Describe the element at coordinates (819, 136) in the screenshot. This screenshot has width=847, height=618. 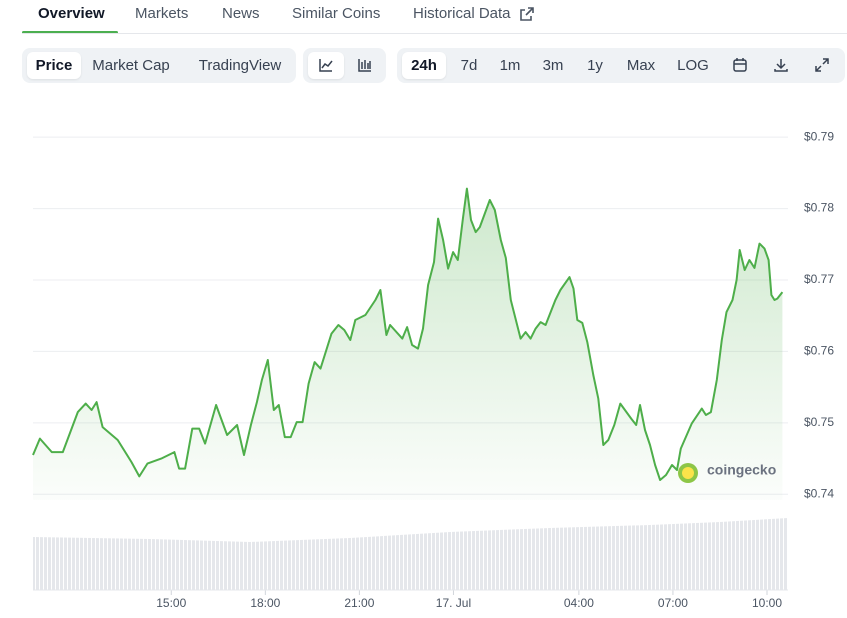
I see `y-tick-label: $0.79` at that location.